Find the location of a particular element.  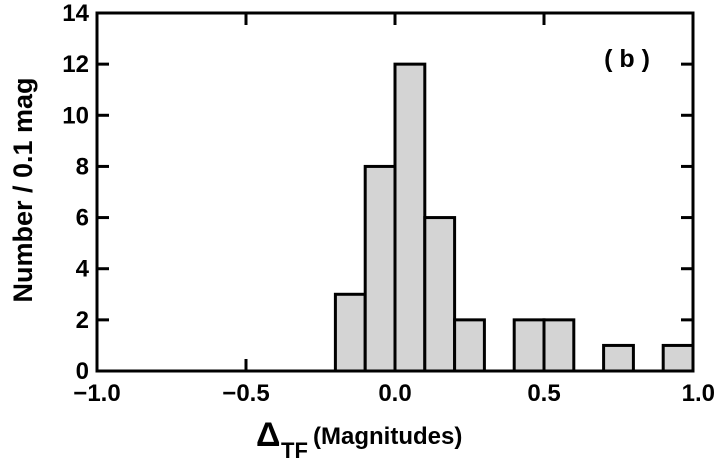

x-tick-label: 1.0 is located at coordinates (698, 393).